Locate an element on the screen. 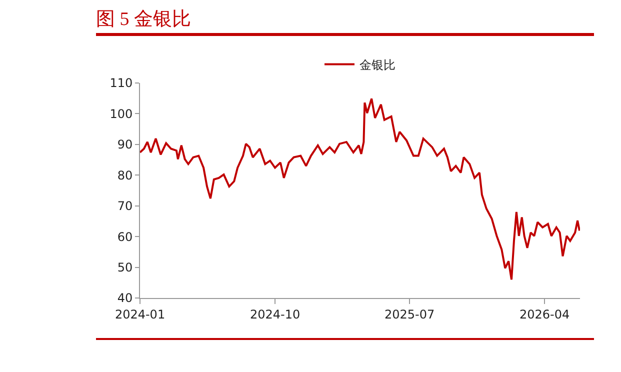 Image resolution: width=621 pixels, height=372 pixels. legend-label: 金银比 is located at coordinates (378, 65).